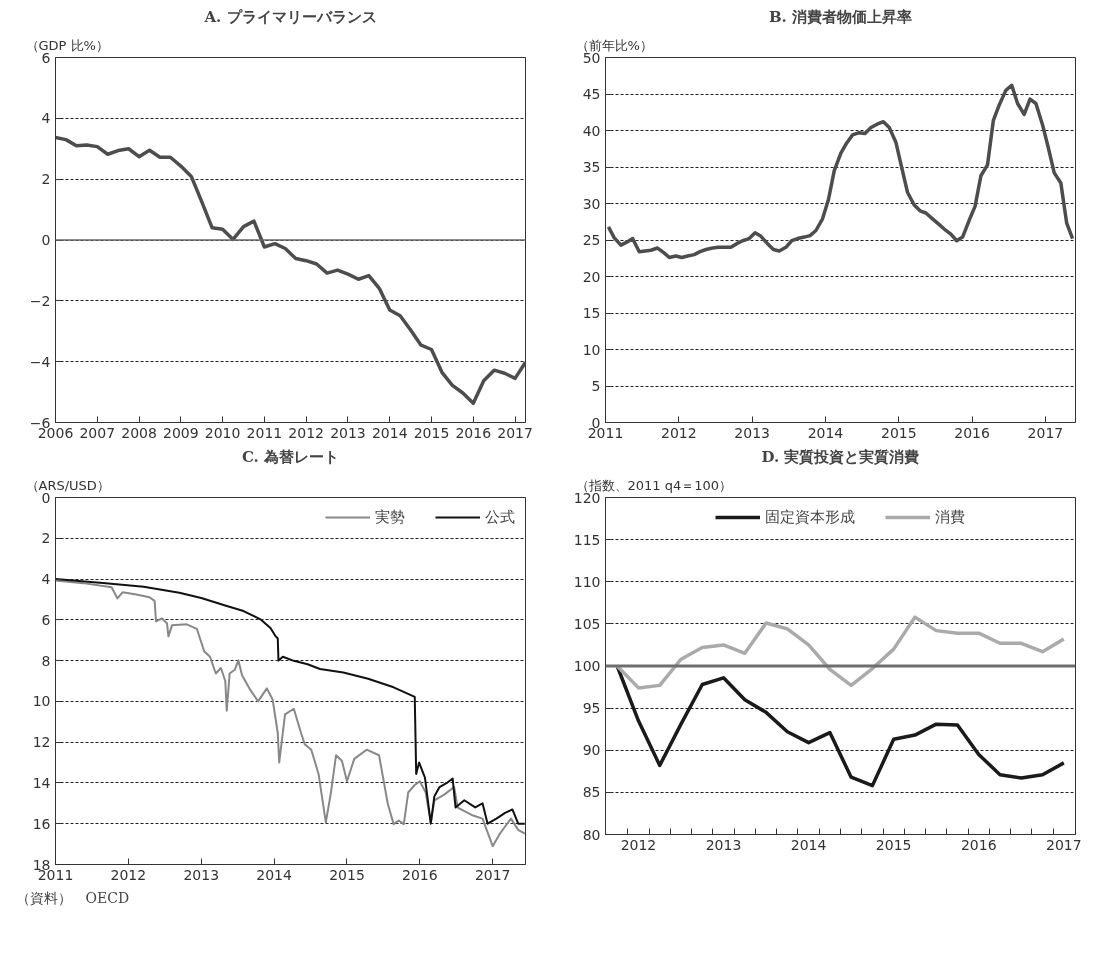  What do you see at coordinates (181, 432) in the screenshot?
I see `x-tick-label: 2009` at bounding box center [181, 432].